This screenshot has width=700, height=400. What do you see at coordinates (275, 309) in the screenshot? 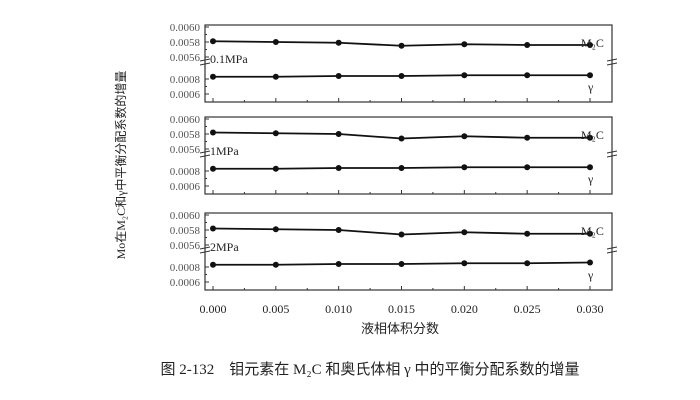
I see `x-tick-label: 0.005` at bounding box center [275, 309].